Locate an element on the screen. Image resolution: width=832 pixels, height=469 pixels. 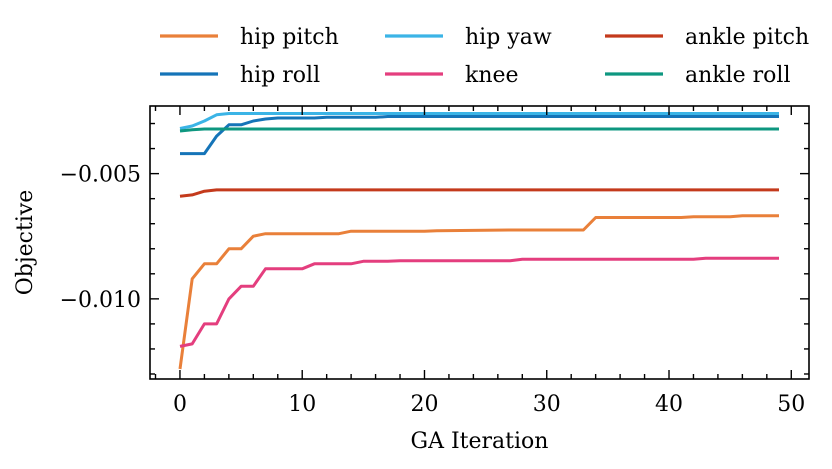
legend-label-knee: knee is located at coordinates (492, 75).